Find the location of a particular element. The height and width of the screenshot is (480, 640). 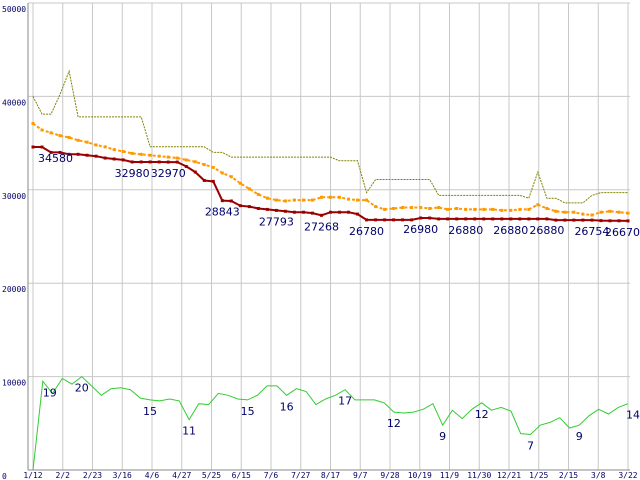

data-label: 12 is located at coordinates (394, 423).